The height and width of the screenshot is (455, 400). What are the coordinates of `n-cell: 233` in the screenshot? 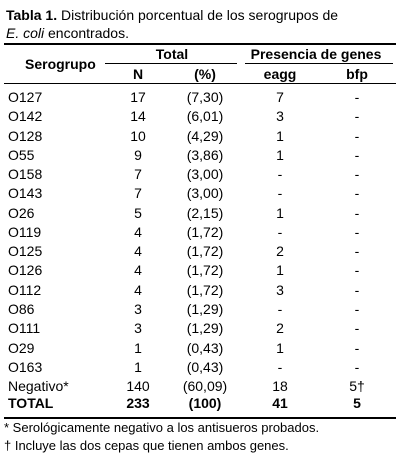 It's located at (138, 403).